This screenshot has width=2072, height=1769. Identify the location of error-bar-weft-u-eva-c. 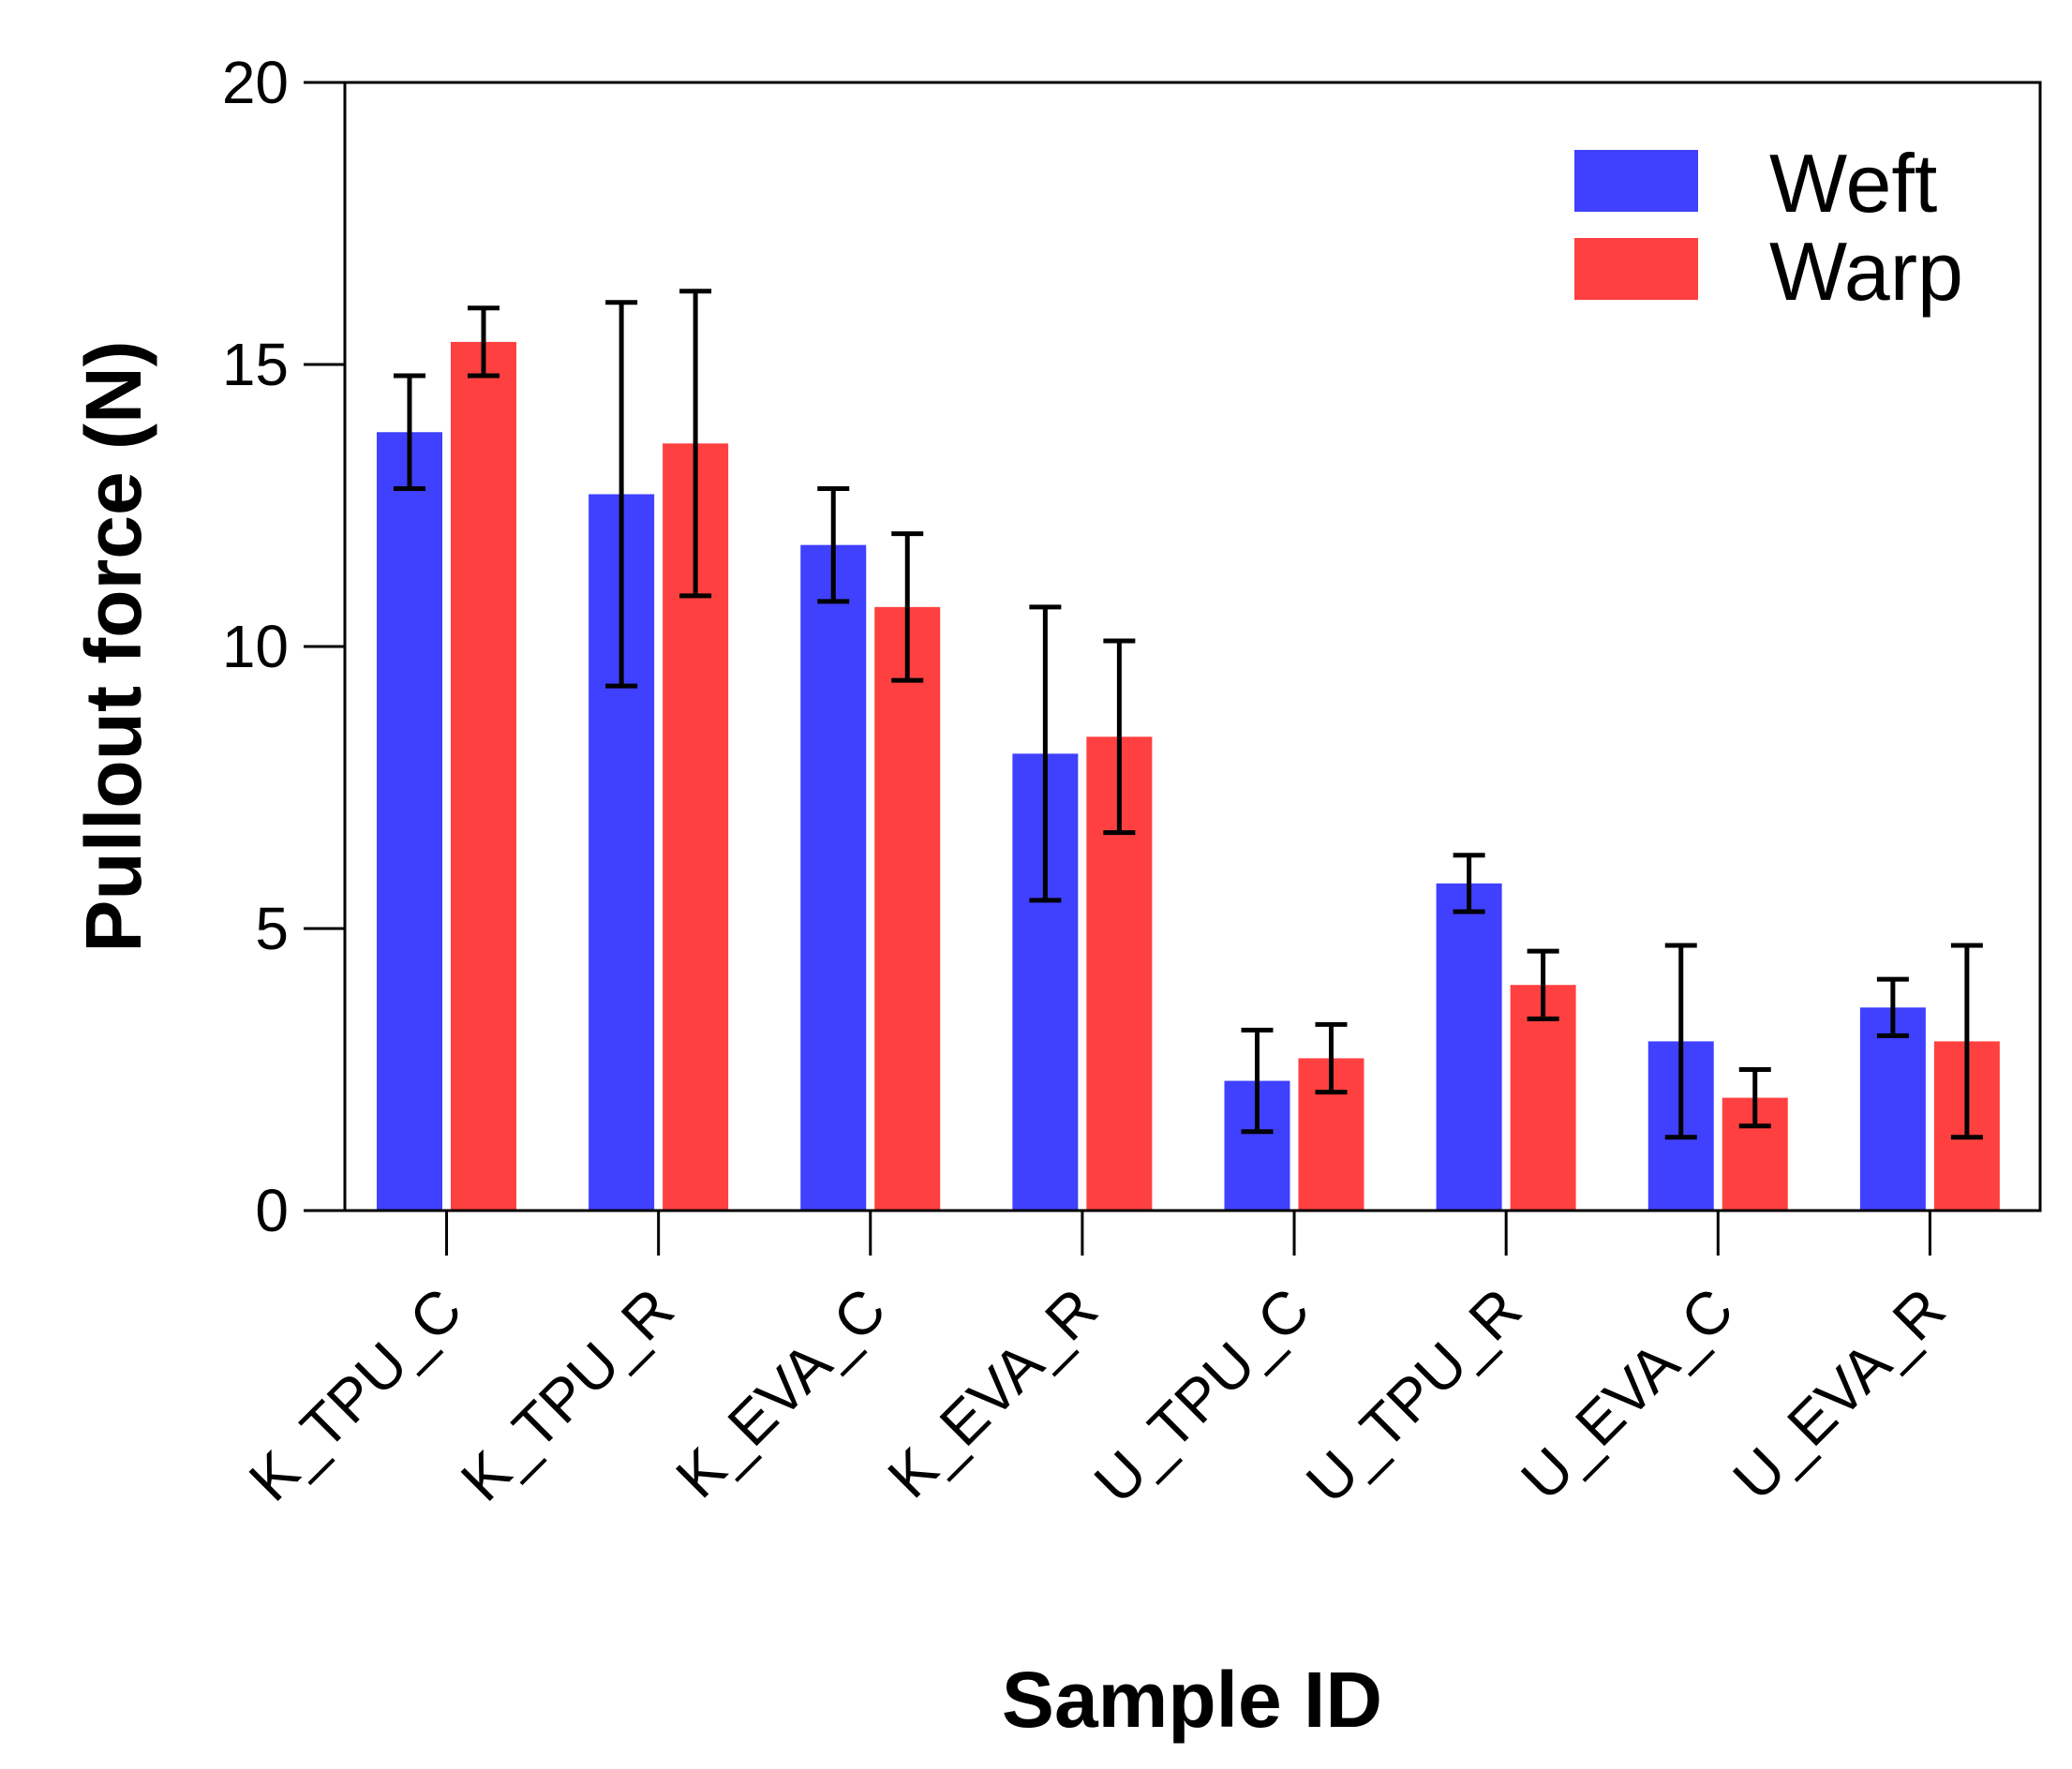
(1680, 1042).